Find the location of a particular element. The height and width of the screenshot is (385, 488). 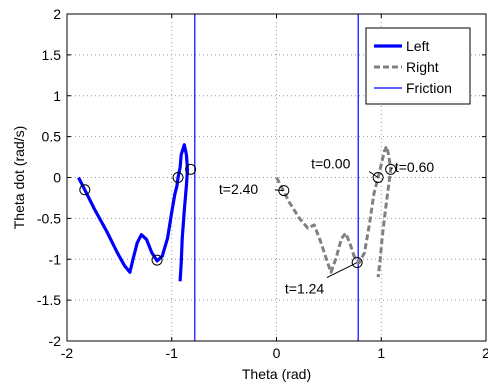

series-right-line is located at coordinates (334, 211).